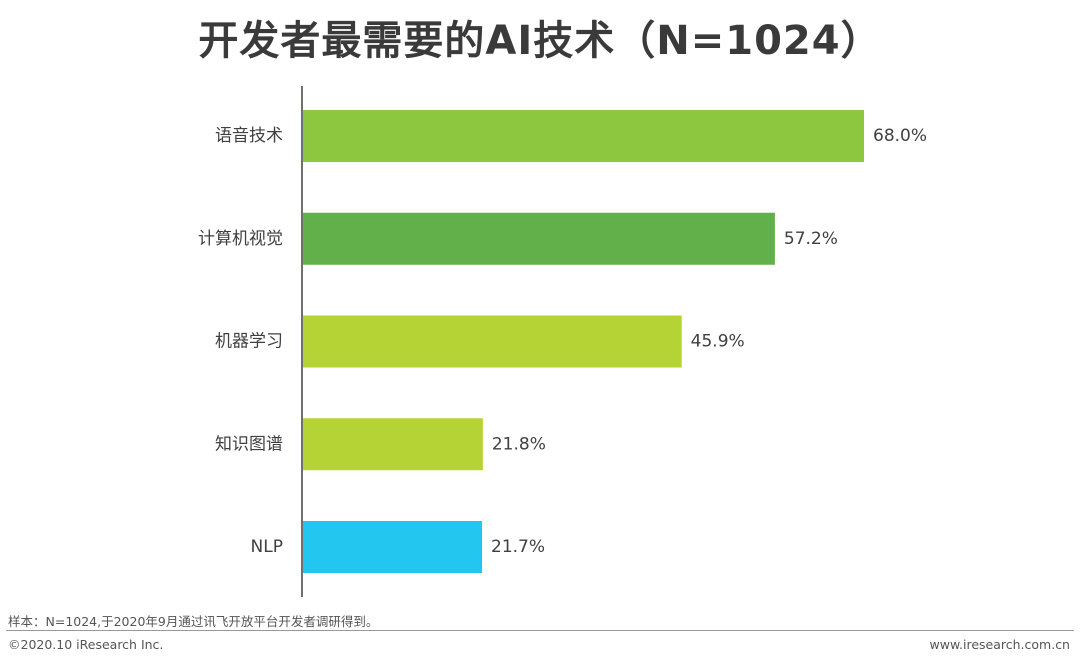 The image size is (1080, 664). What do you see at coordinates (1000, 644) in the screenshot?
I see `website-link: www.iresearch.com.cn` at bounding box center [1000, 644].